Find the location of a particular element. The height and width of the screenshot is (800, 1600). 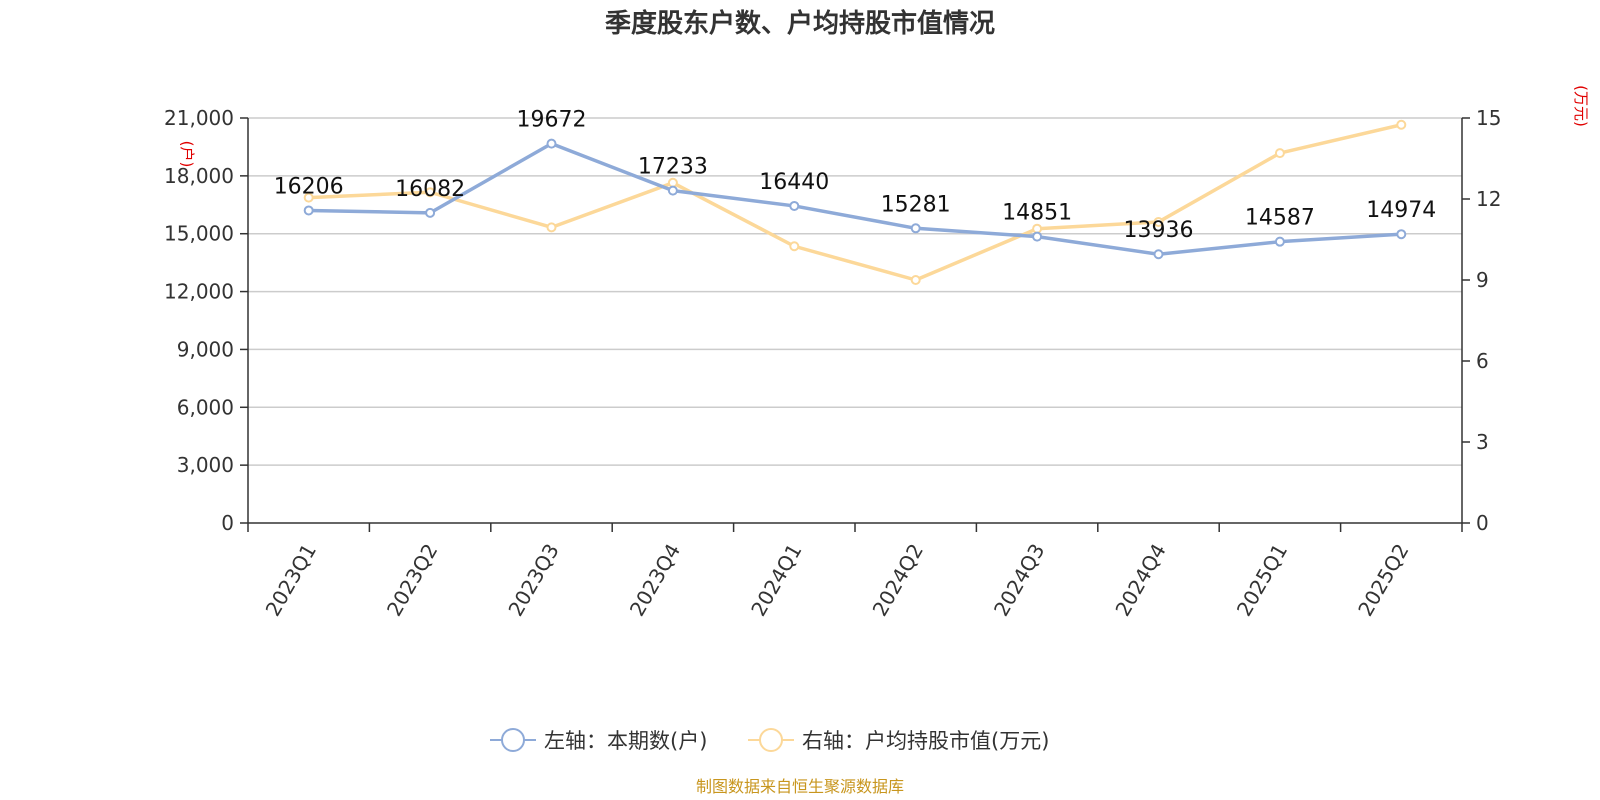

right-axis-tick-label: 9 is located at coordinates (1482, 280).